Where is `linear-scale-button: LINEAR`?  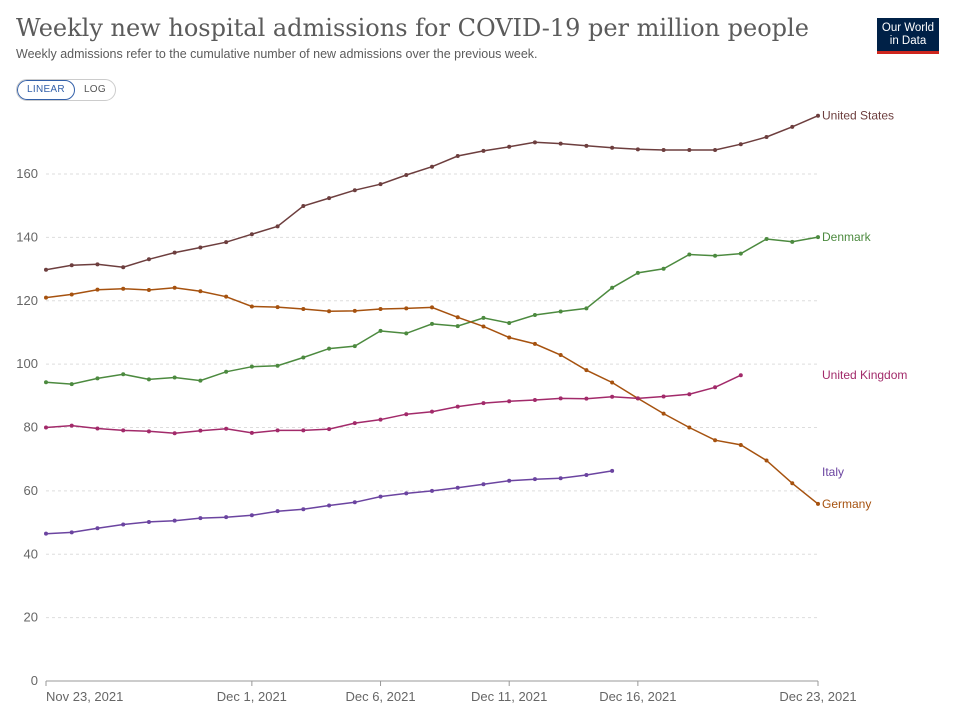
linear-scale-button: LINEAR is located at coordinates (46, 90).